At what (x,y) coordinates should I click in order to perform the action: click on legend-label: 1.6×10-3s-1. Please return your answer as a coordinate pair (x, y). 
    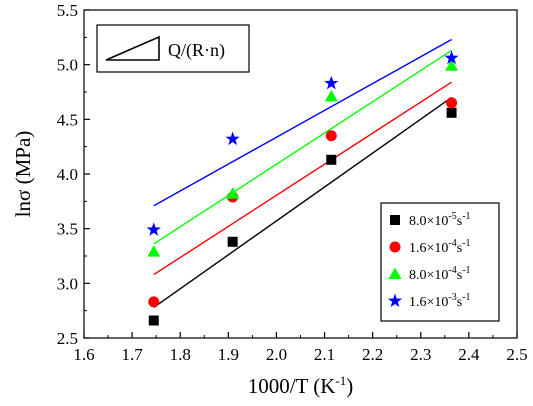
    Looking at the image, I should click on (440, 301).